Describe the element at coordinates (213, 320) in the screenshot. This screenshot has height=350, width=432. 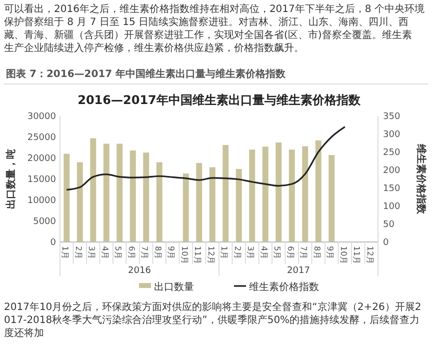
I see `text: 2017年10月份之后，环保政策方面对供应的影响将主要是安全督查和“京津冀（2+26）开展2017-2018秋冬季大气污染综合治理攻坚行动”，供暖季限产50%的措施持续发酵，后续督查力度还将加` at that location.